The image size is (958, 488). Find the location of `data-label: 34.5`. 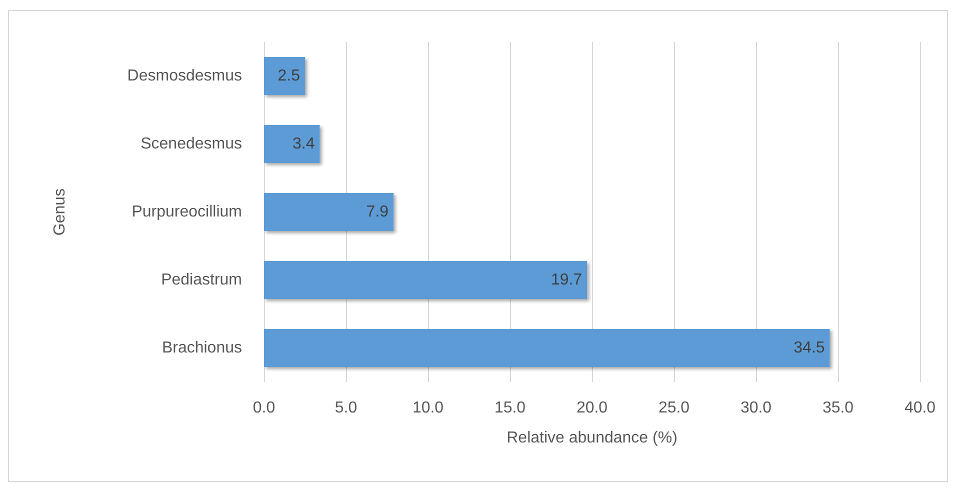

data-label: 34.5 is located at coordinates (809, 348).